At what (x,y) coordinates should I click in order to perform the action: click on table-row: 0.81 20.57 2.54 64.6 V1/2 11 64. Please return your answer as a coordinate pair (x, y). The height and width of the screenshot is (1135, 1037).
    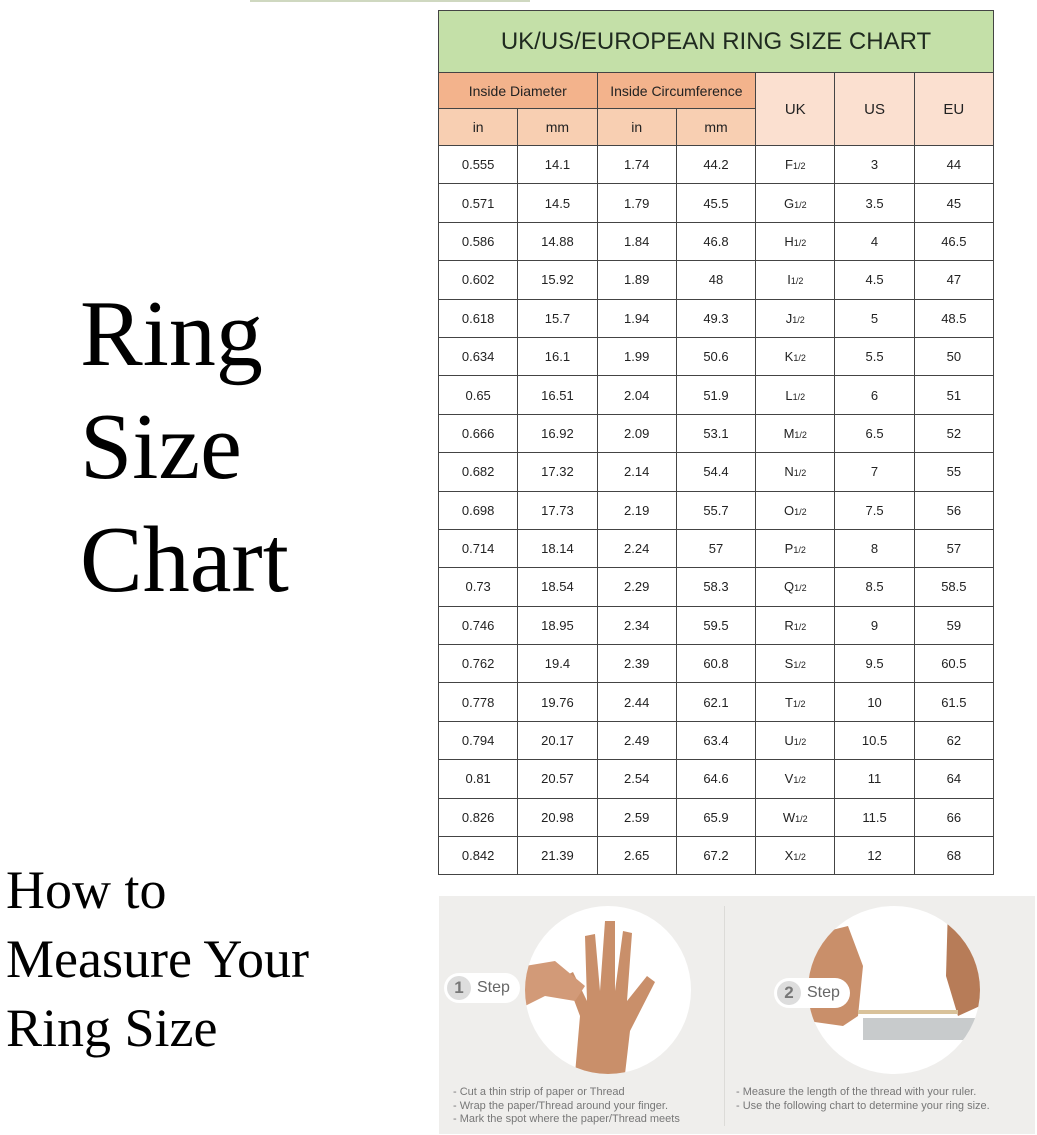
    Looking at the image, I should click on (716, 779).